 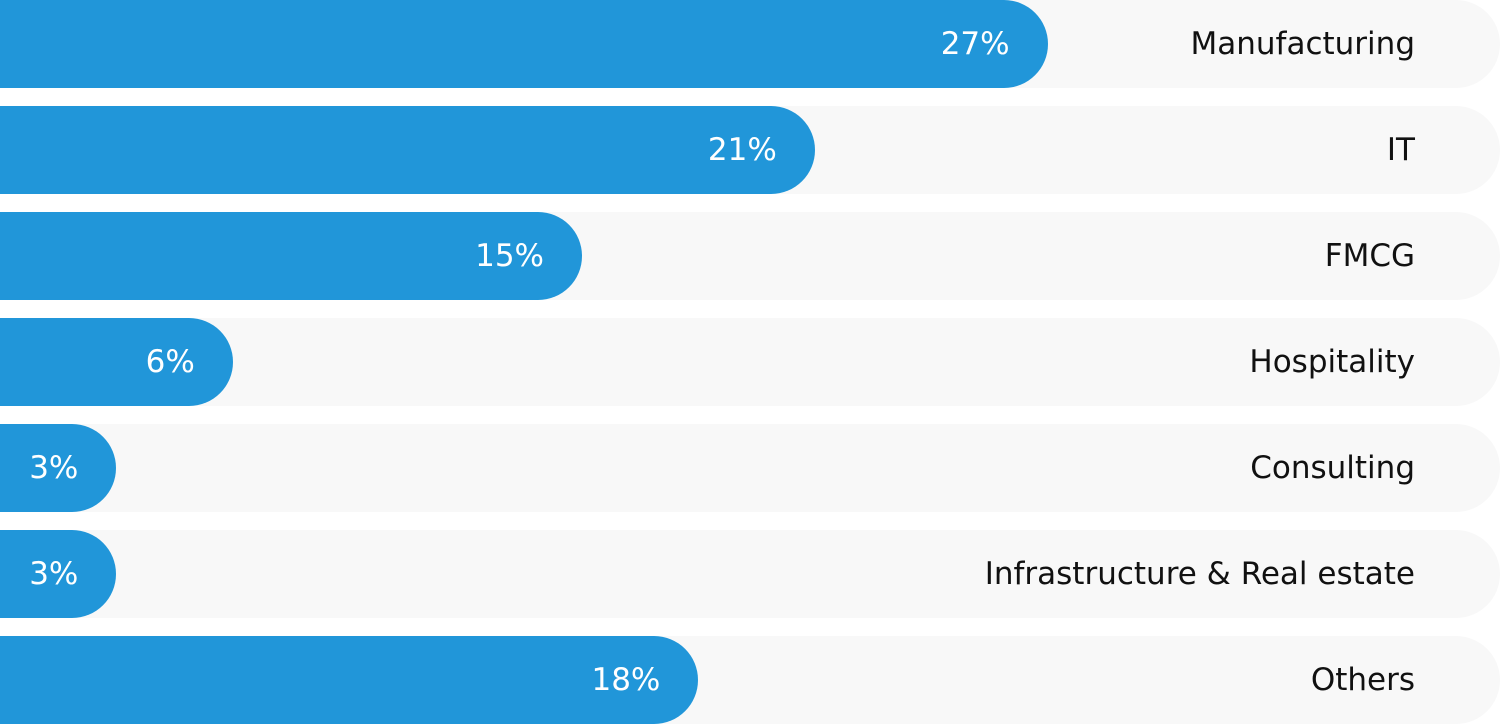 I want to click on category-label: Infrastructure & Real estate, so click(x=1199, y=574).